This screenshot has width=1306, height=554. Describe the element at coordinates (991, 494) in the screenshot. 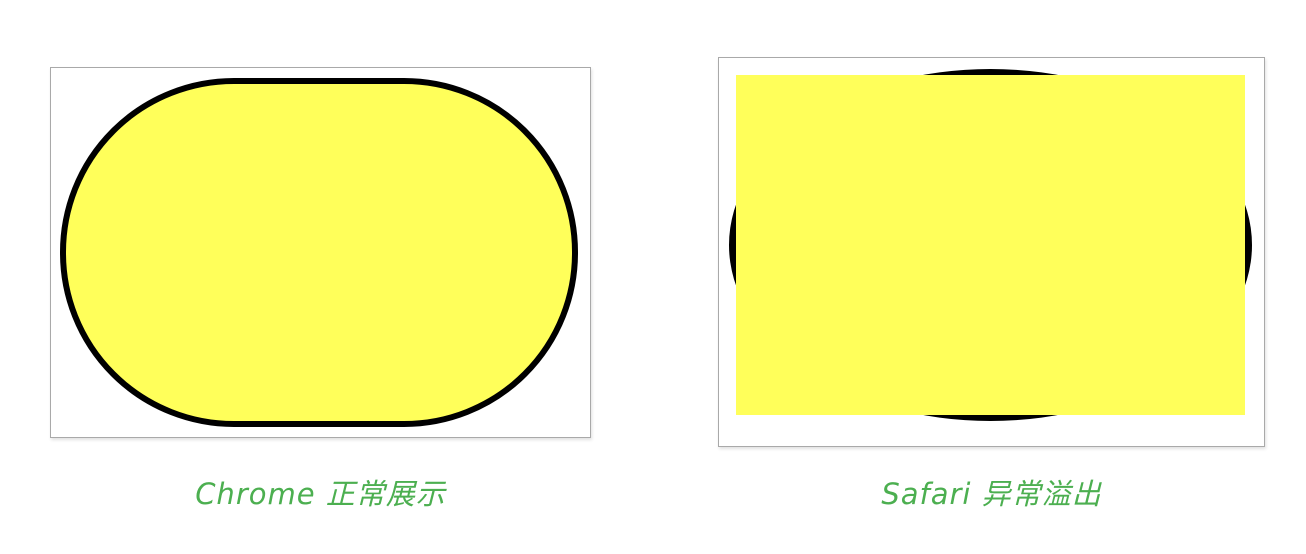

I see `safari-caption: Safari 异常溢出` at that location.